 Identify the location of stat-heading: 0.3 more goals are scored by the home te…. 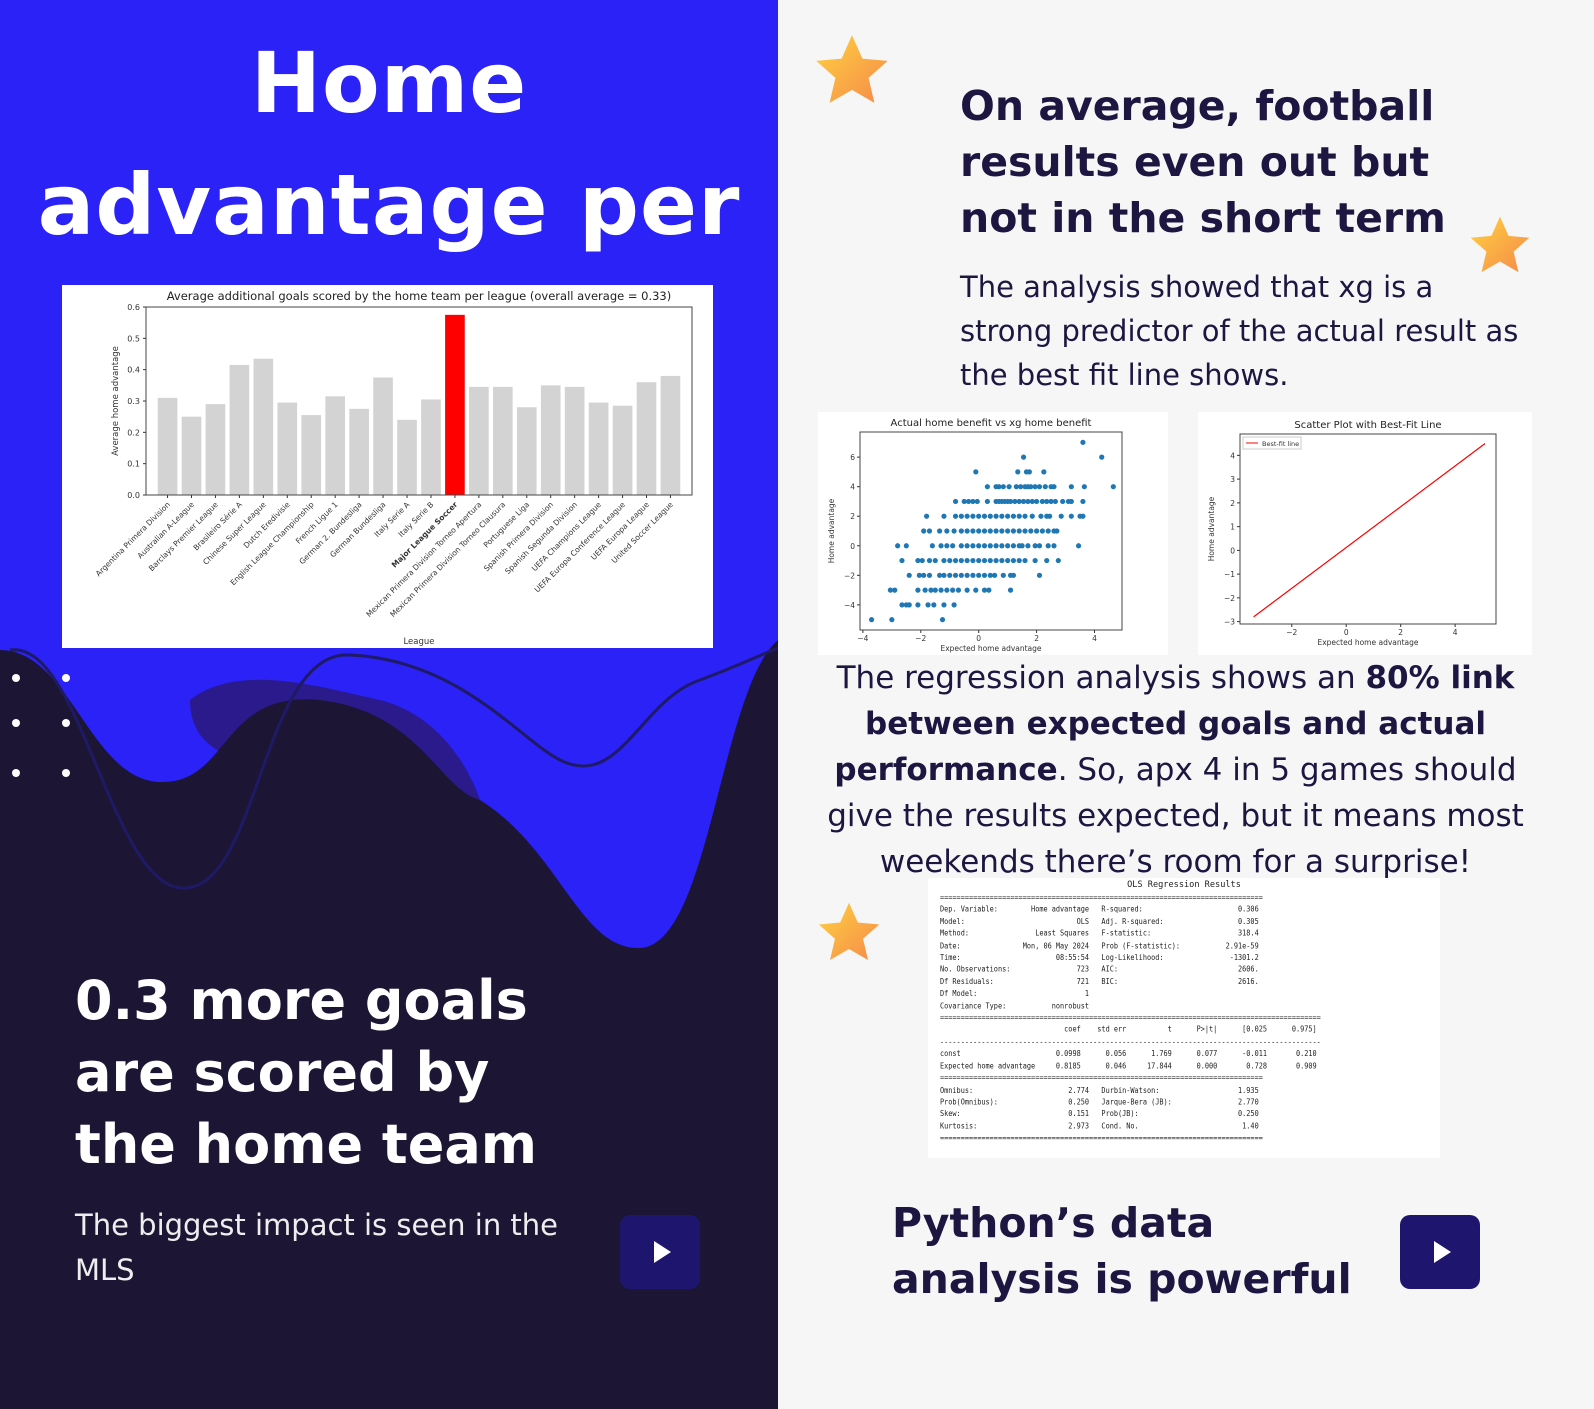
(306, 1072).